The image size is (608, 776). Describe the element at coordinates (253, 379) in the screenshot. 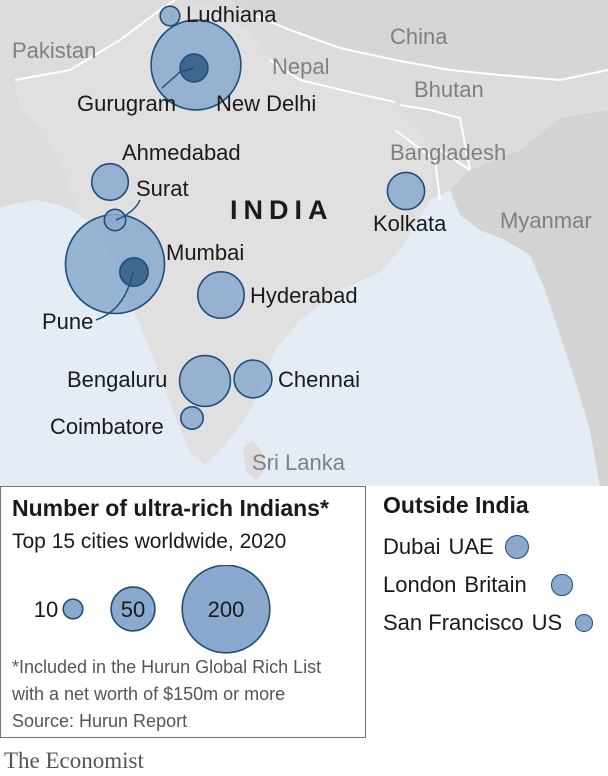

I see `city-bubble-chennai` at that location.